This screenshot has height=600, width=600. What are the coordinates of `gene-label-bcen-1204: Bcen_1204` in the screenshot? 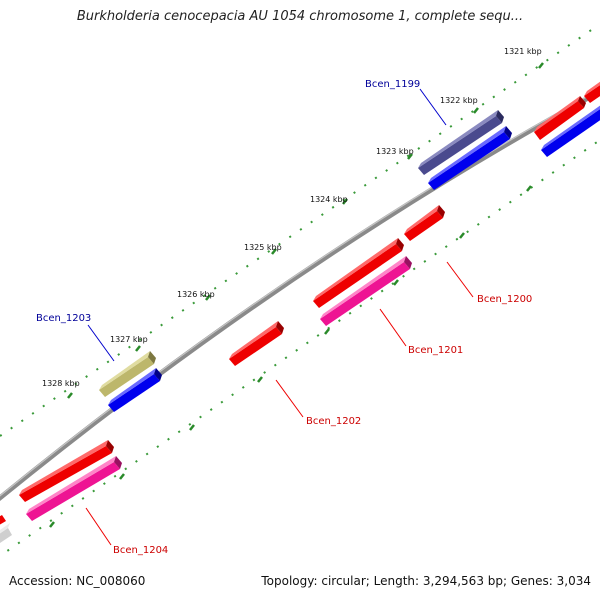 It's located at (140, 550).